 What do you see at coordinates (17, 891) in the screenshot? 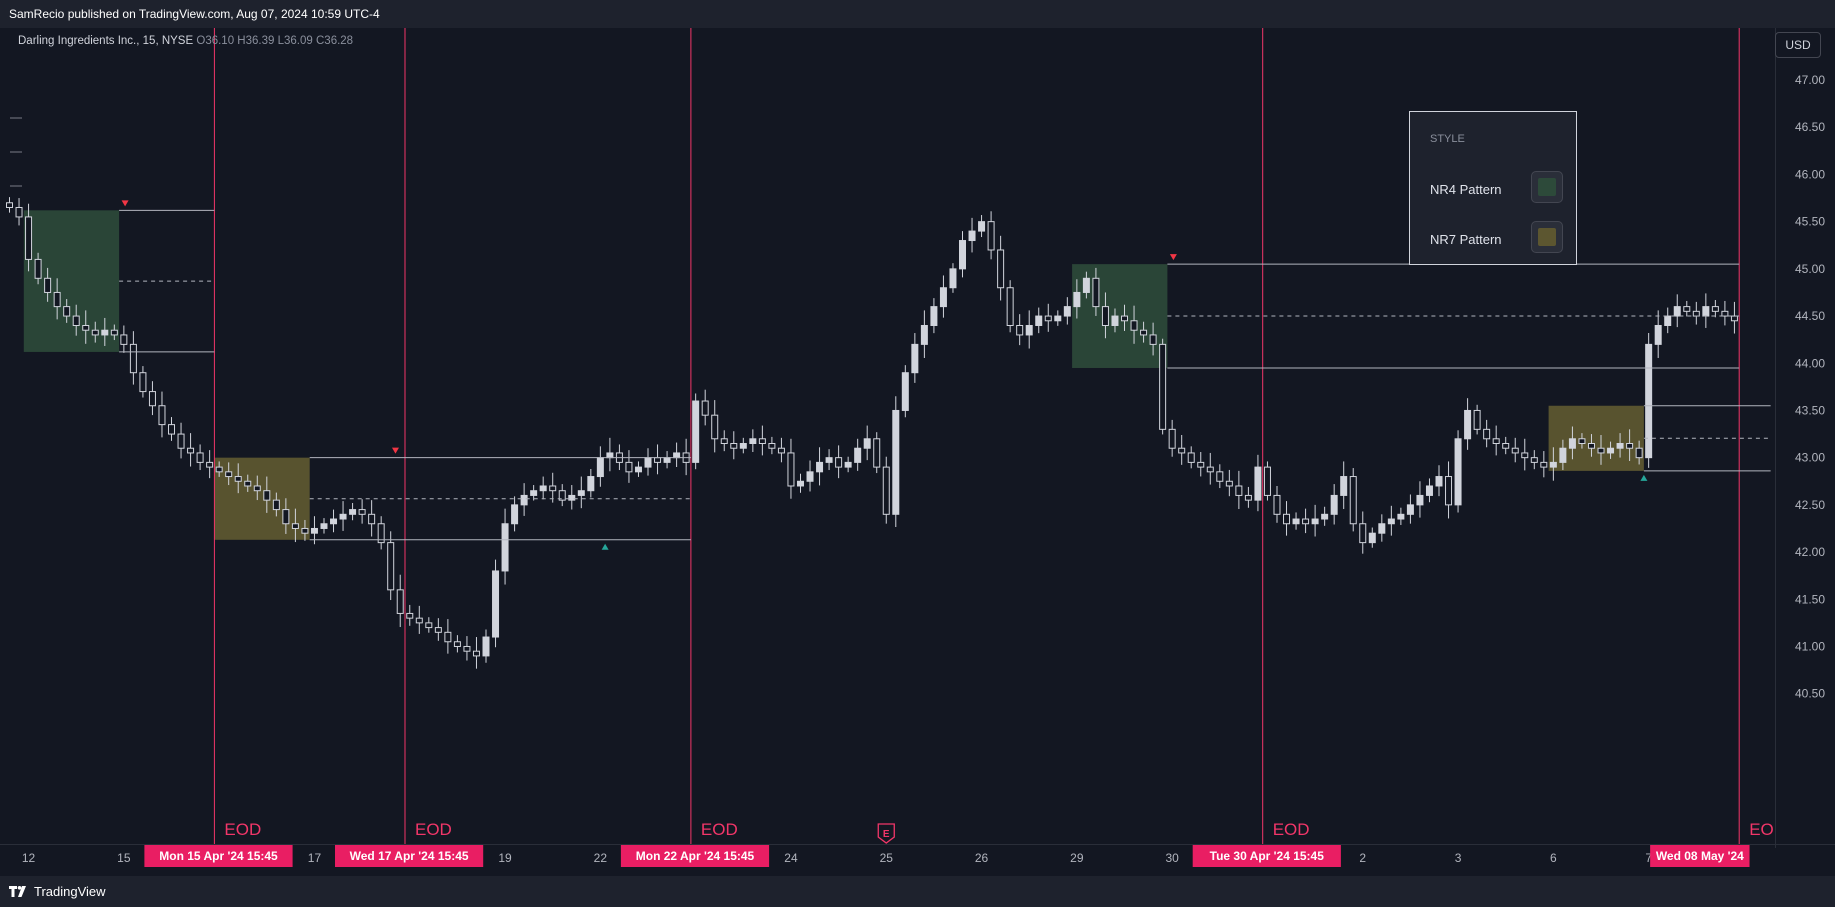
I see `tradingview-logo-icon` at bounding box center [17, 891].